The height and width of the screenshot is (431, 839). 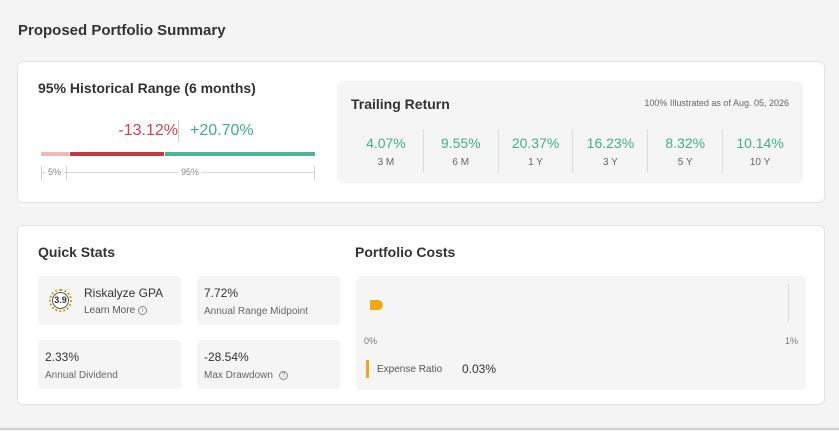 I want to click on quick-stats-title: Quick Stats, so click(x=77, y=252).